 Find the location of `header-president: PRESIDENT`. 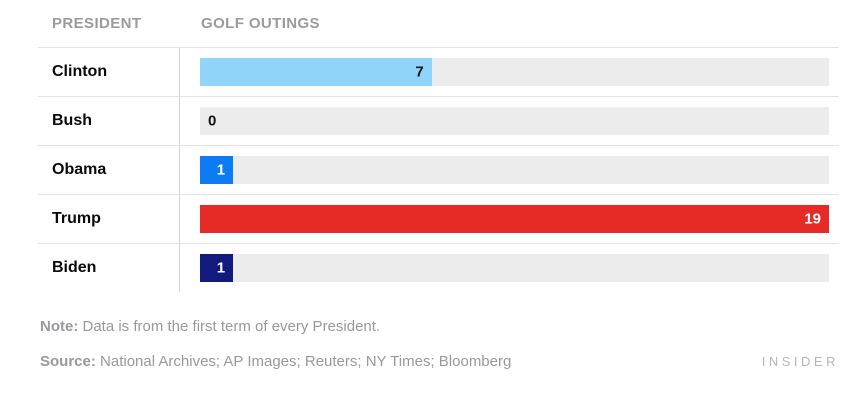

header-president: PRESIDENT is located at coordinates (97, 23).